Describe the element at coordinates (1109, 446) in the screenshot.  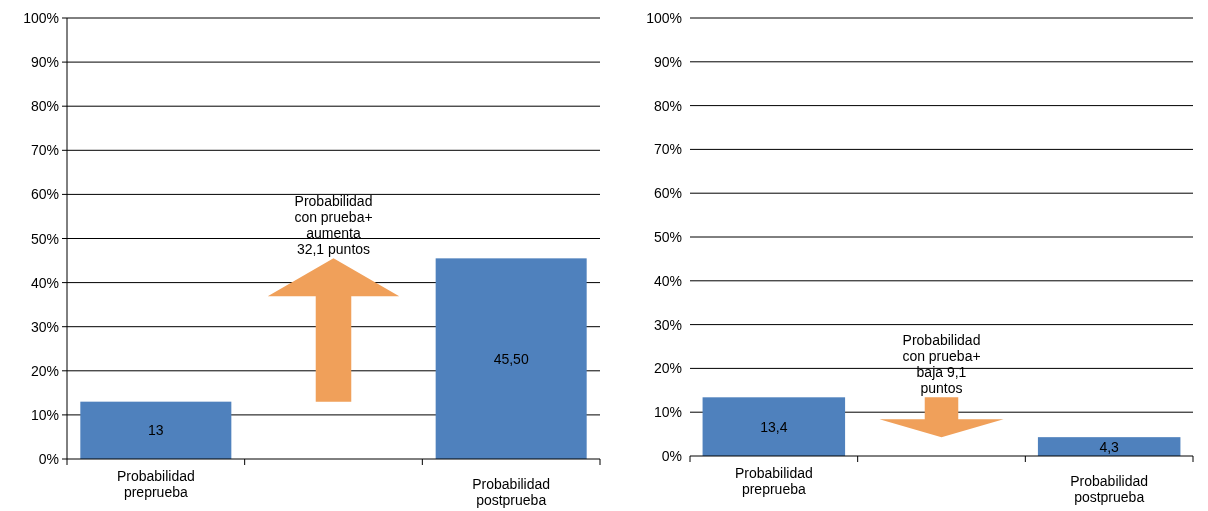
I see `data-label: 4,3` at that location.